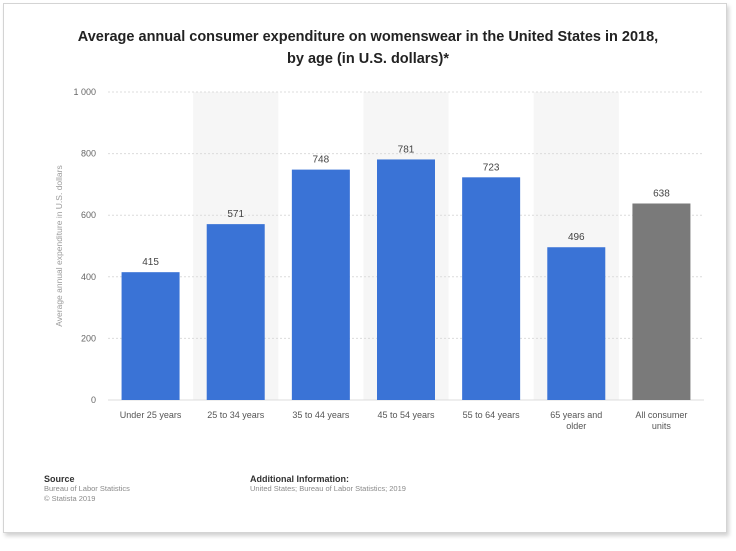 Image resolution: width=736 pixels, height=551 pixels. What do you see at coordinates (576, 415) in the screenshot?
I see `x-tick-label: 65 years and` at bounding box center [576, 415].